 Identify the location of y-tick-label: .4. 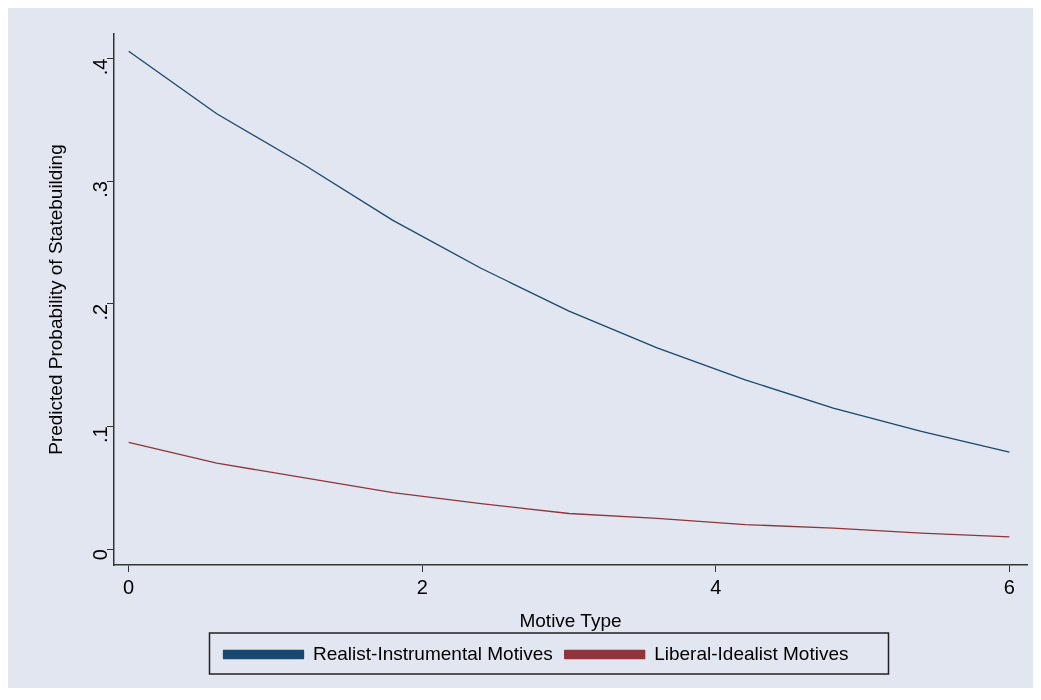
(99, 67).